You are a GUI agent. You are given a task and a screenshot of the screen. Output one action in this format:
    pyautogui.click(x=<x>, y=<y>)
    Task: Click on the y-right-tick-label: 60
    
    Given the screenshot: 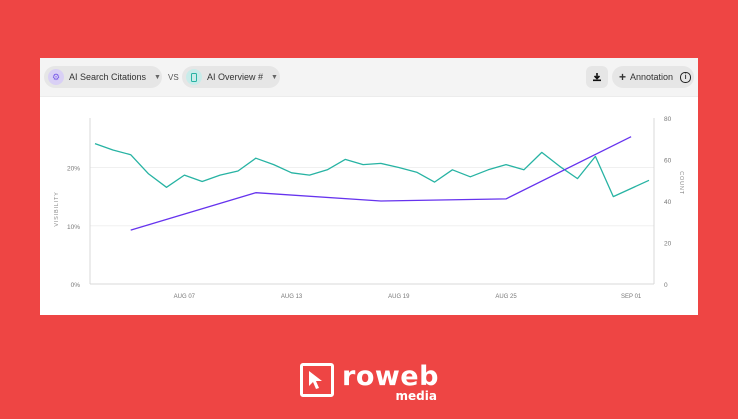 What is the action you would take?
    pyautogui.click(x=668, y=161)
    